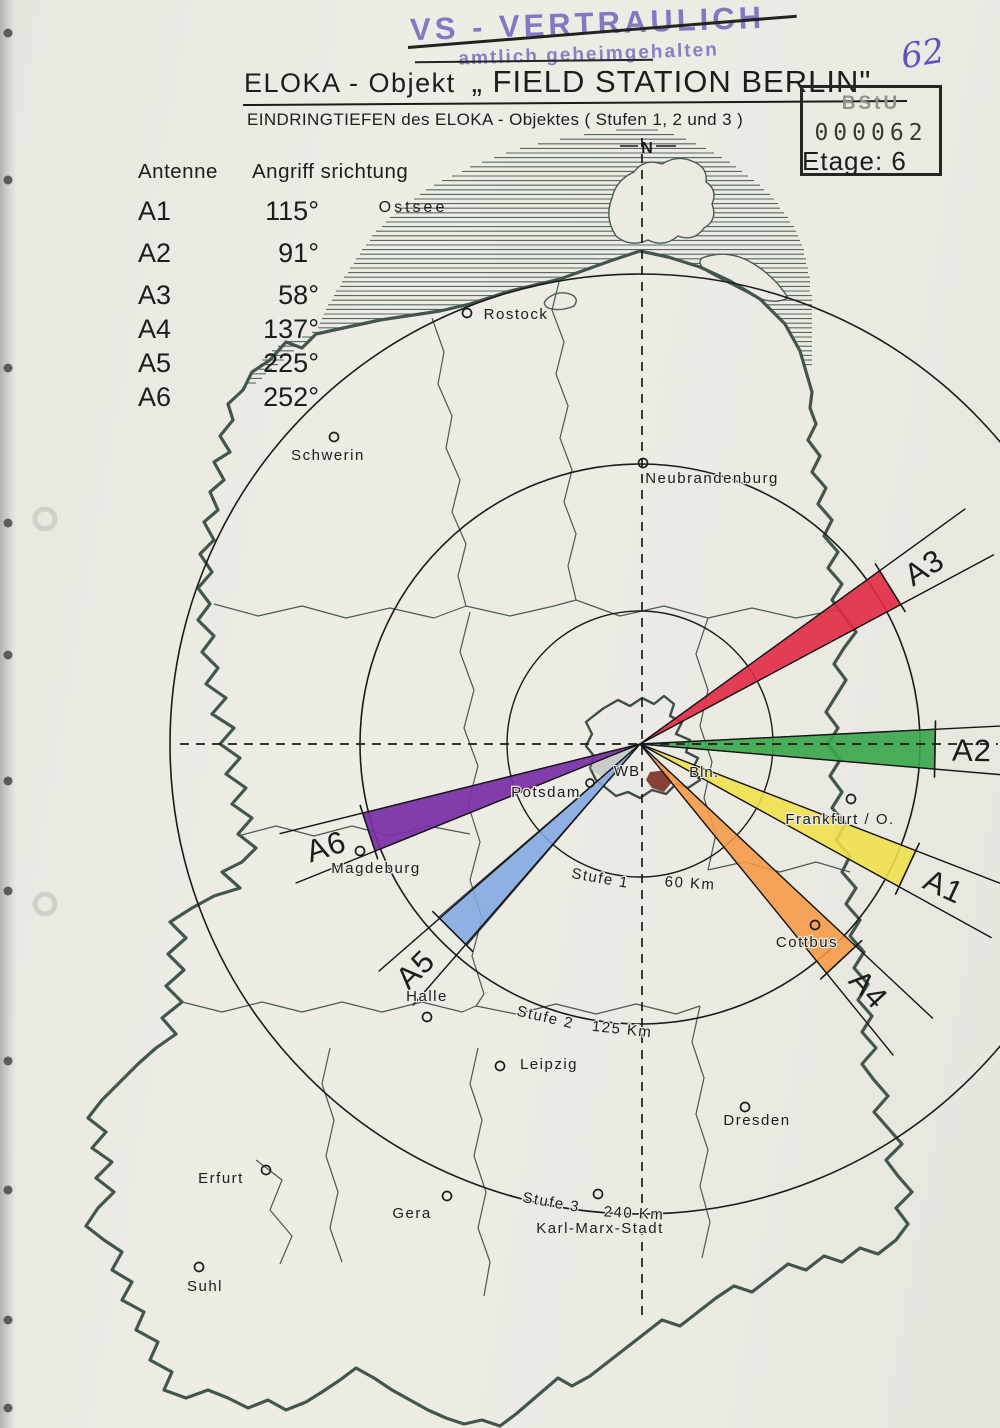 The height and width of the screenshot is (1428, 1000). I want to click on scan-edge-shadow, so click(8, 714).